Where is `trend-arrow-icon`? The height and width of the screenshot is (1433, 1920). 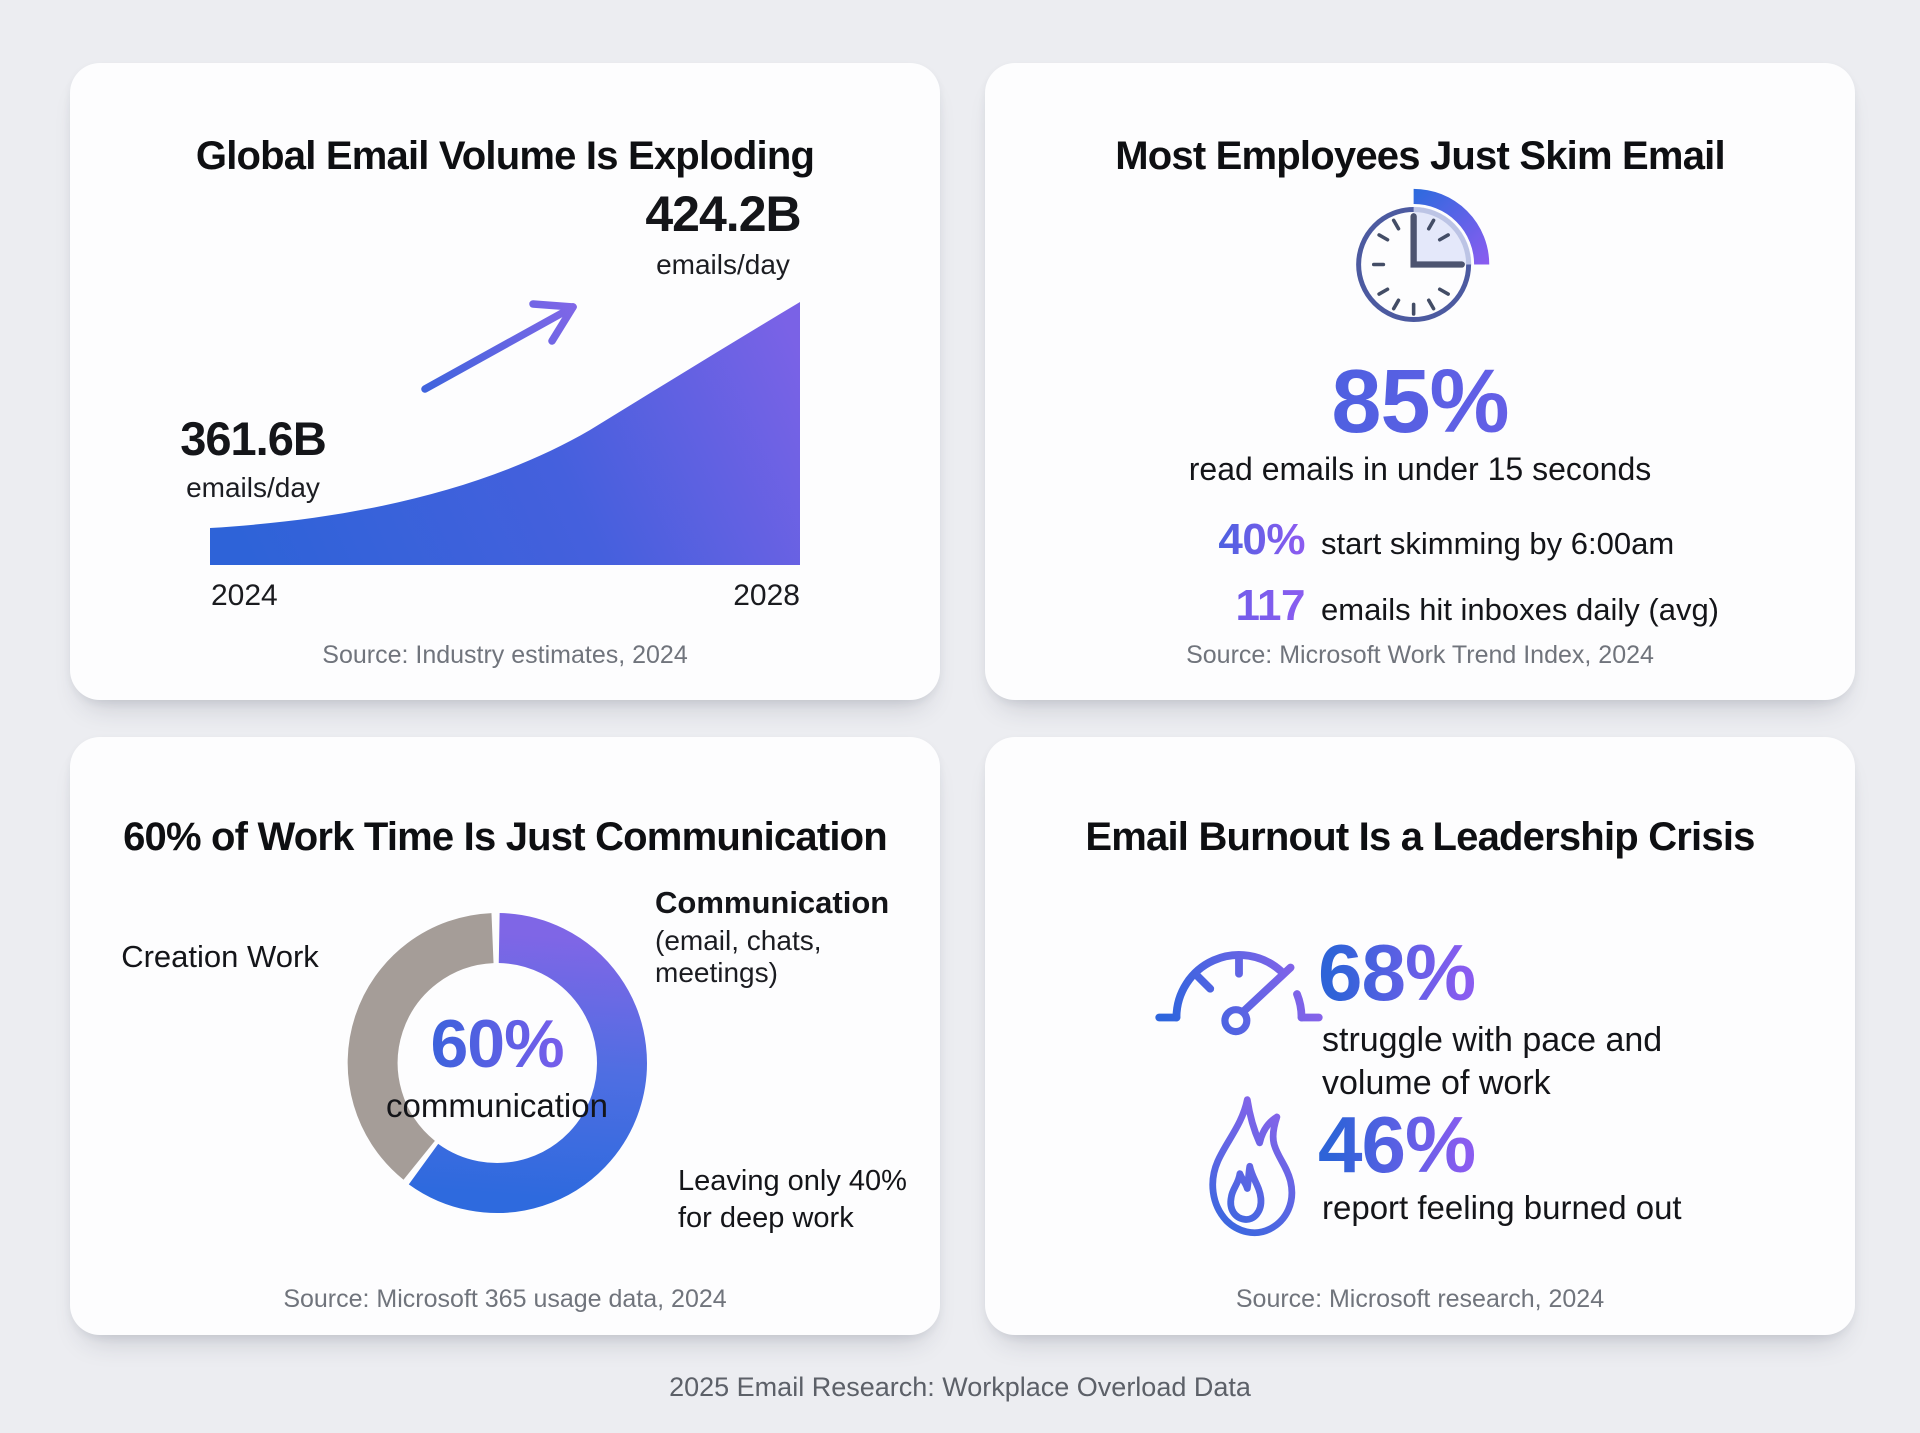
trend-arrow-icon is located at coordinates (499, 346).